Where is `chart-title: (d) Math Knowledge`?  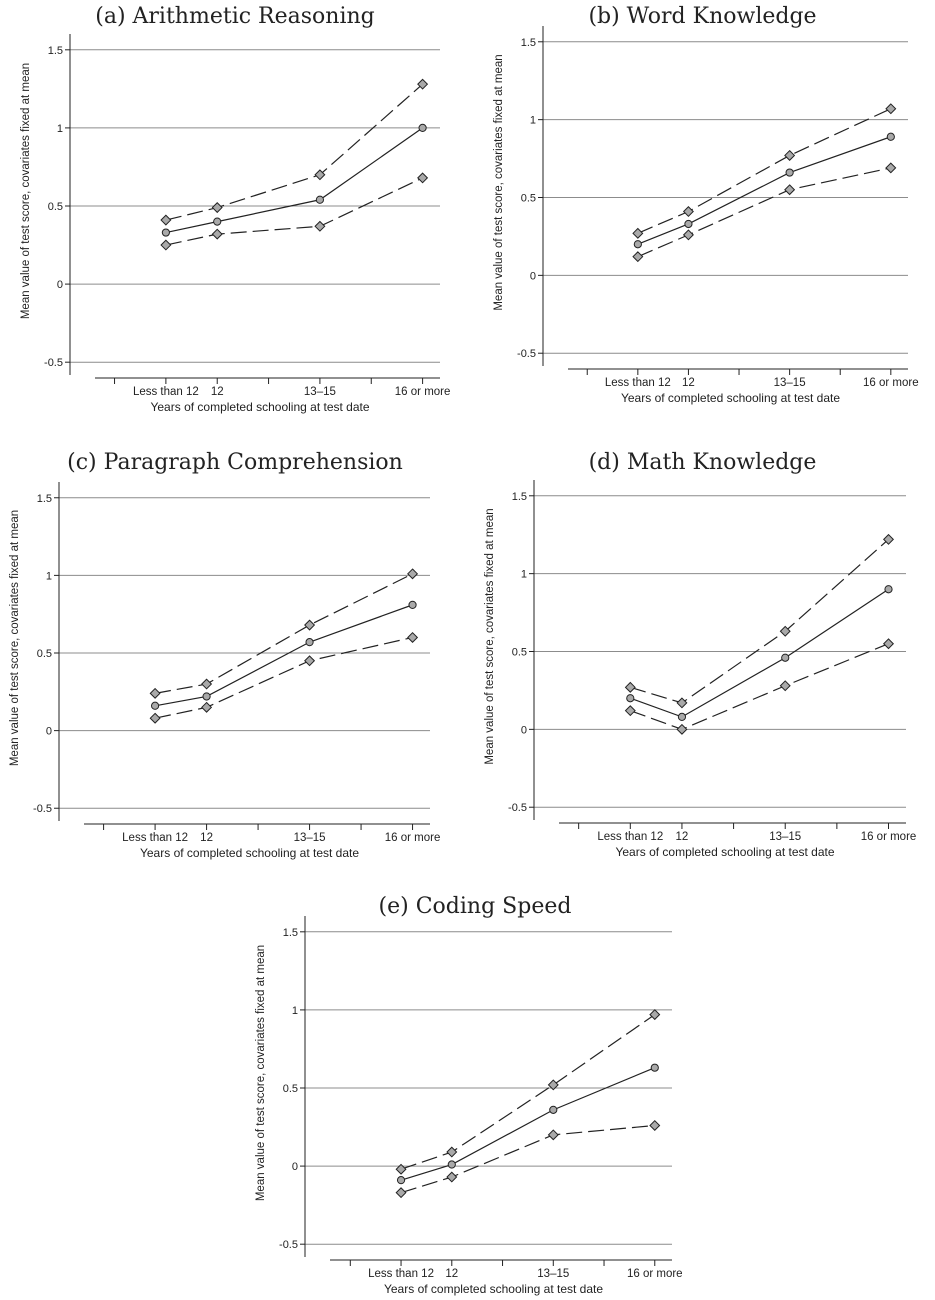 chart-title: (d) Math Knowledge is located at coordinates (702, 462).